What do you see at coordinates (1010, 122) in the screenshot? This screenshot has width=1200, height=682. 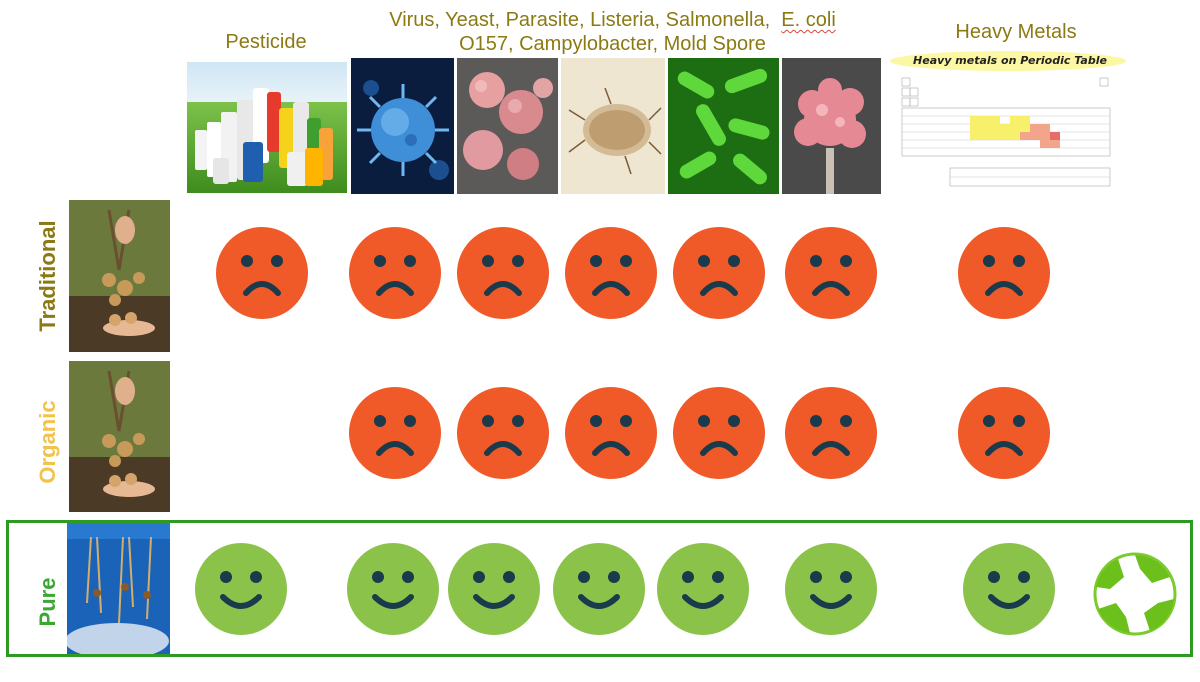 I see `periodic-table-image: Heavy metals on Periodic Table` at bounding box center [1010, 122].